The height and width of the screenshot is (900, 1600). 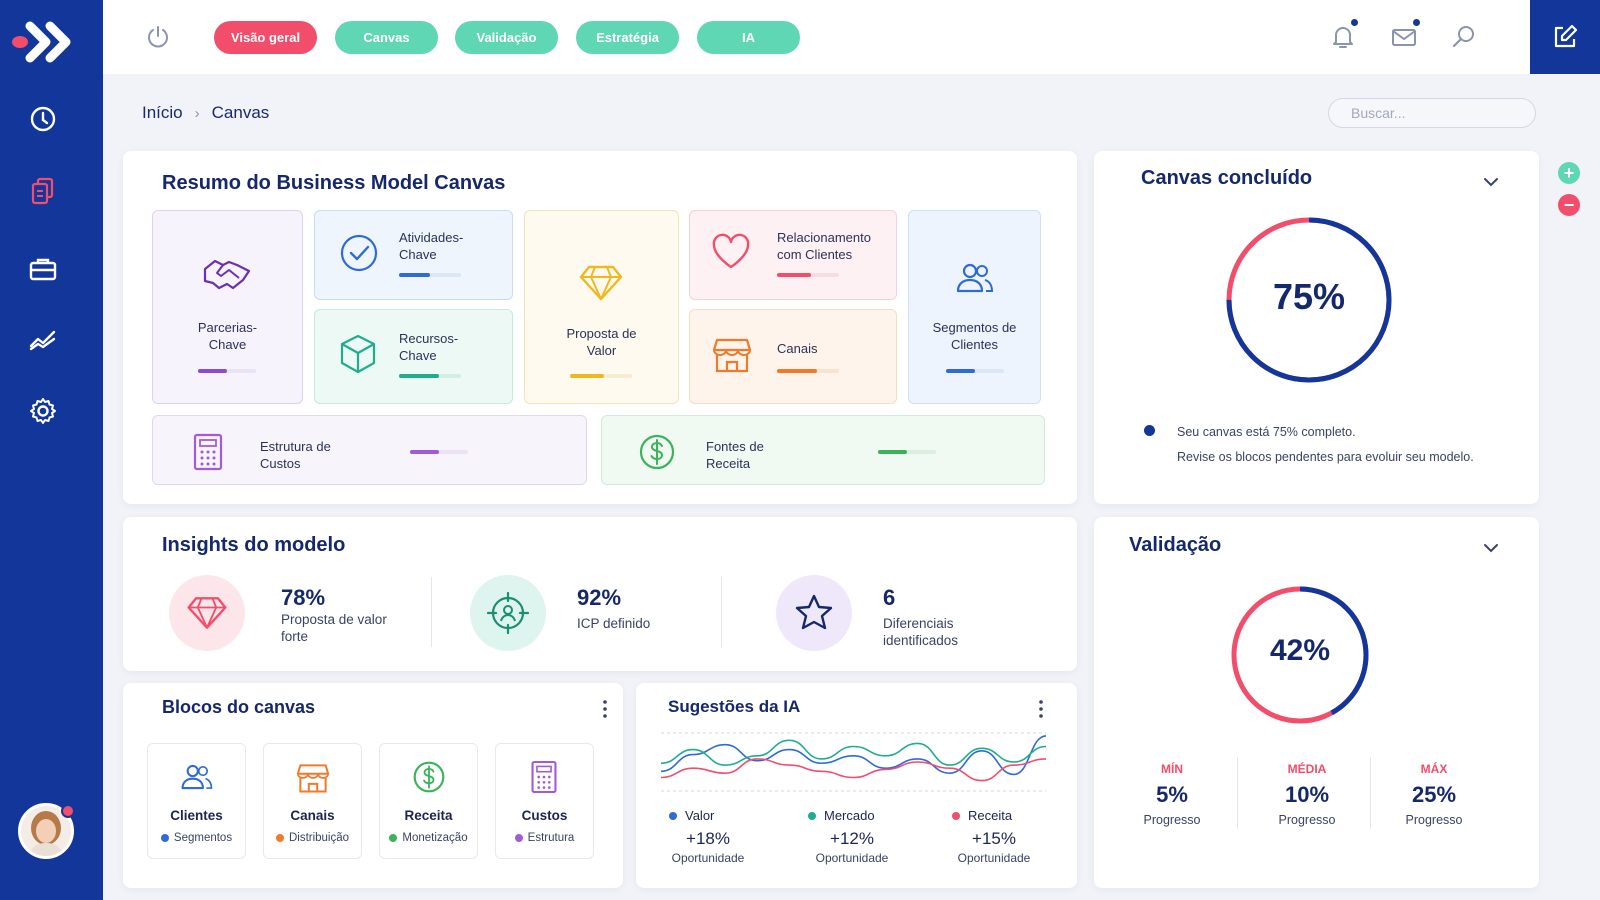 What do you see at coordinates (158, 37) in the screenshot?
I see `power-icon` at bounding box center [158, 37].